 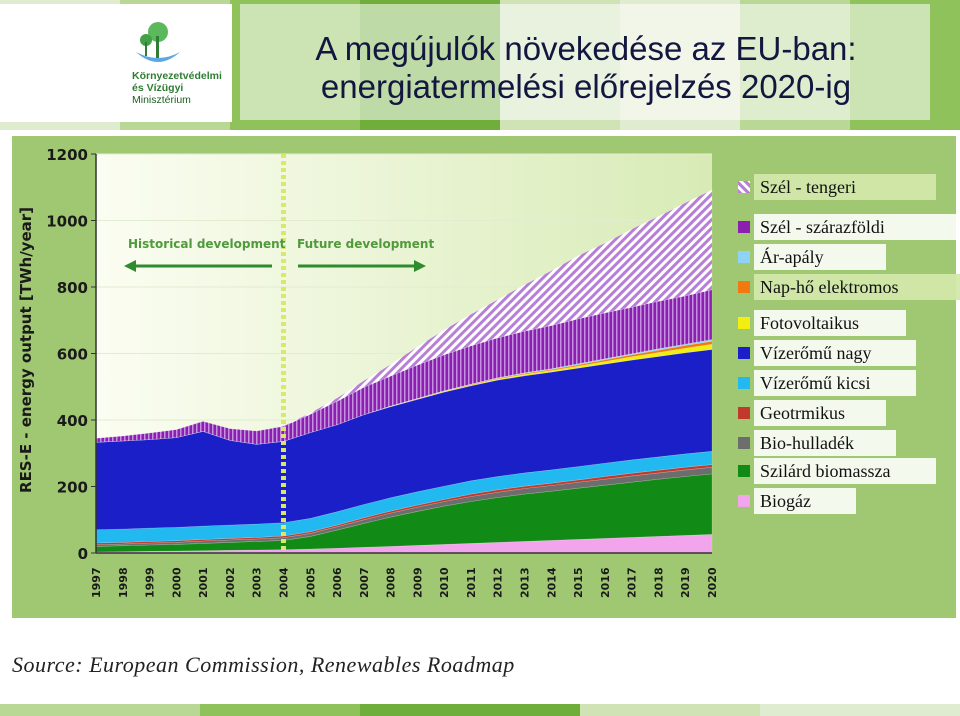 What do you see at coordinates (230, 582) in the screenshot?
I see `x-tick-label: 2002` at bounding box center [230, 582].